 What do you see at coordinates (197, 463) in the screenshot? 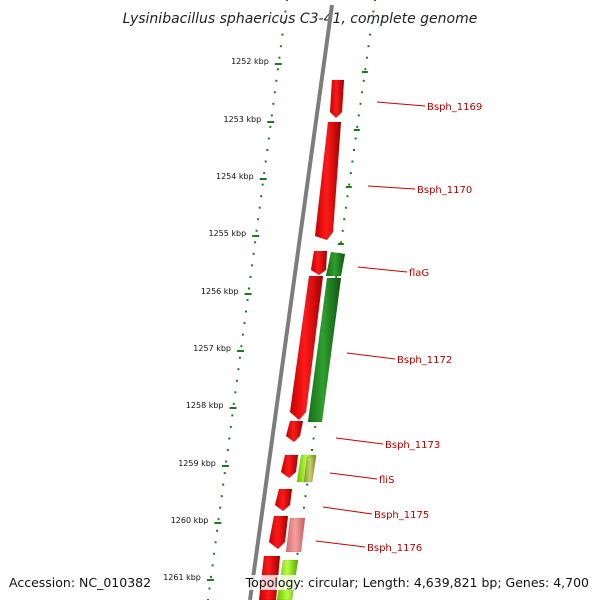
I see `tick-label: 1259 kbp` at bounding box center [197, 463].